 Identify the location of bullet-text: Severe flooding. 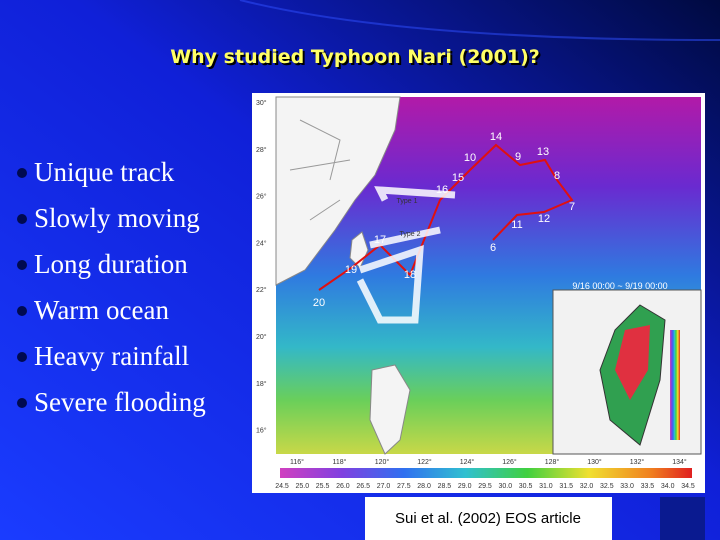
(120, 402).